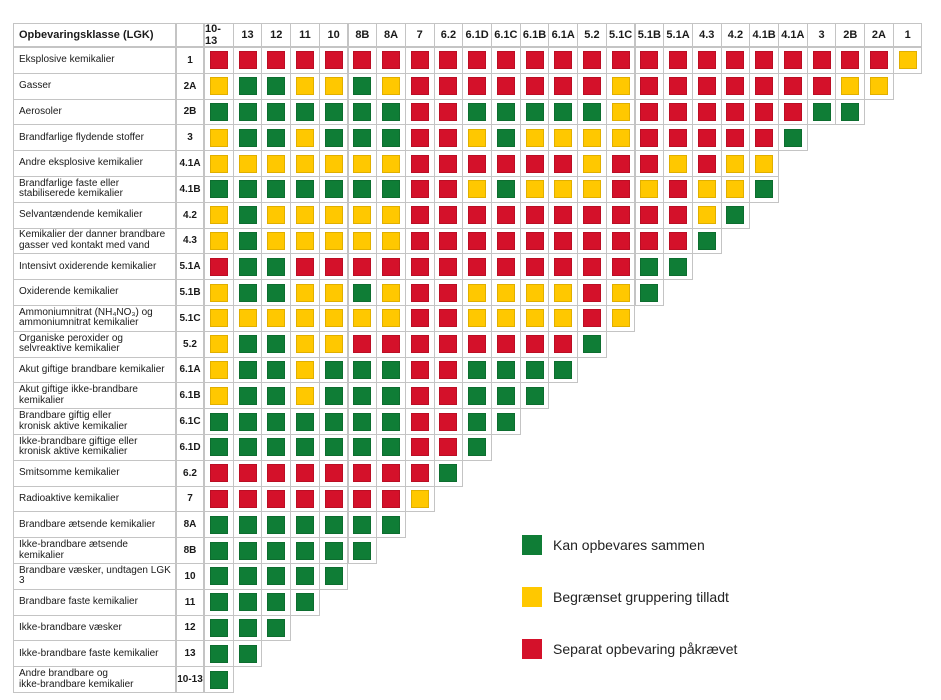 The width and height of the screenshot is (941, 700). What do you see at coordinates (94, 215) in the screenshot?
I see `row-label: Selvantændende kemikalier` at bounding box center [94, 215].